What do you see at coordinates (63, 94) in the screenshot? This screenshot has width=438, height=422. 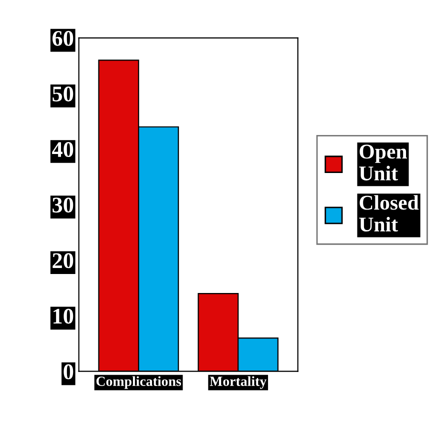 I see `y-tick-label: 50` at bounding box center [63, 94].